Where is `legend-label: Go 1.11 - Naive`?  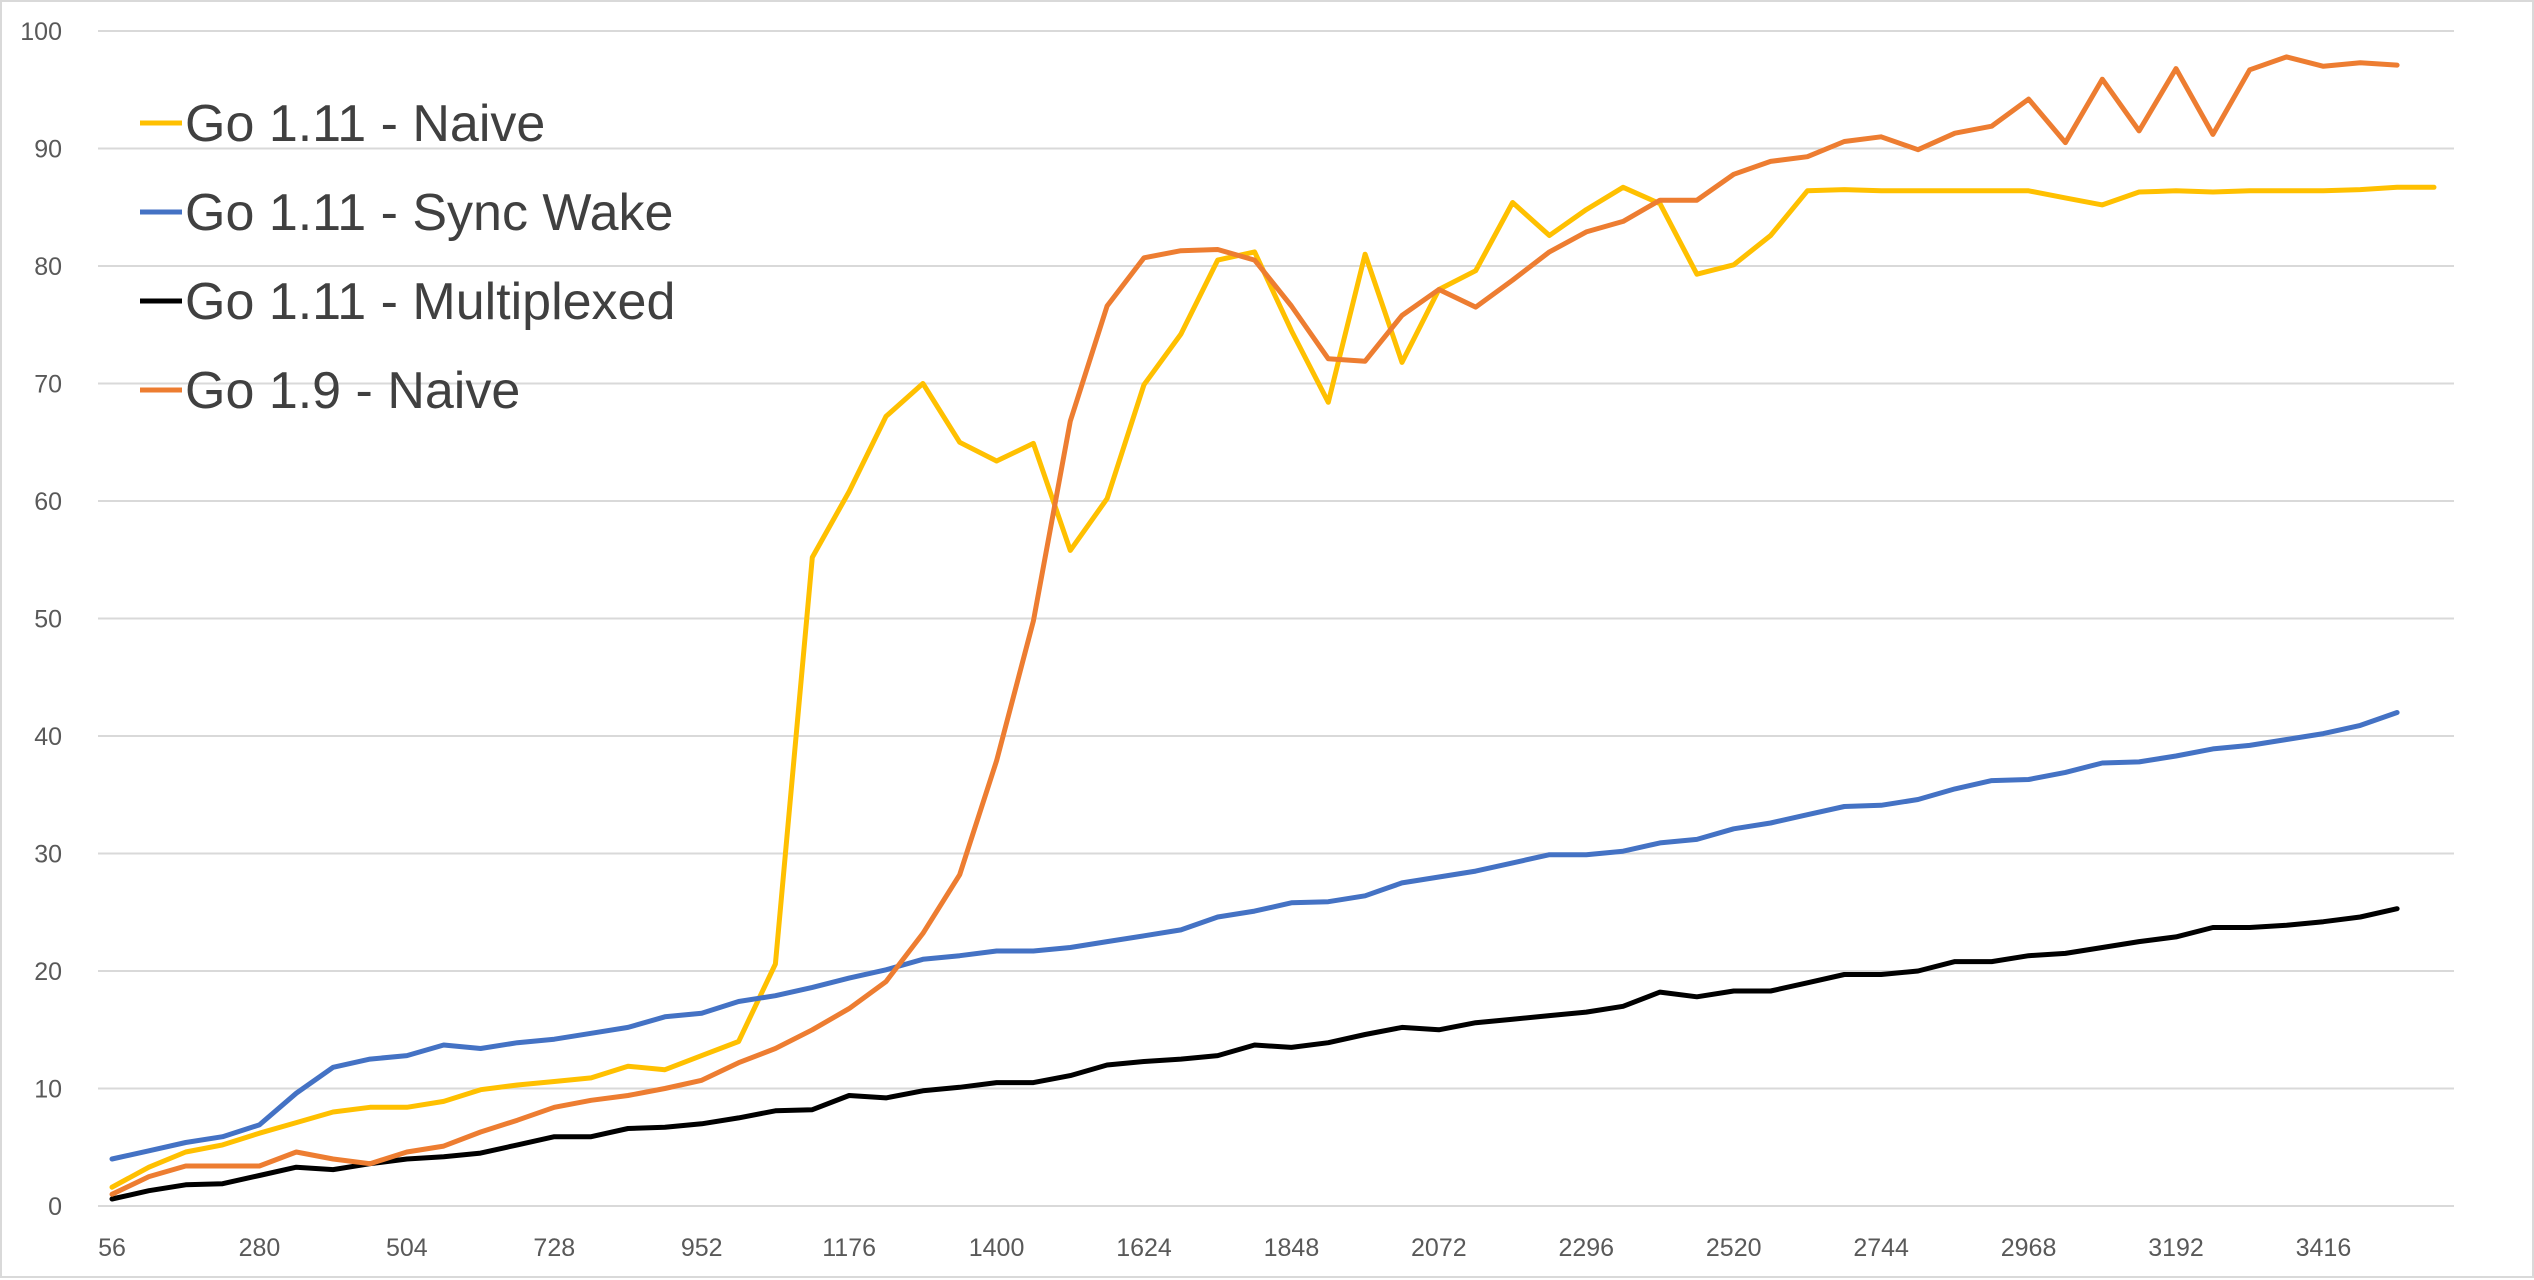 legend-label: Go 1.11 - Naive is located at coordinates (365, 124).